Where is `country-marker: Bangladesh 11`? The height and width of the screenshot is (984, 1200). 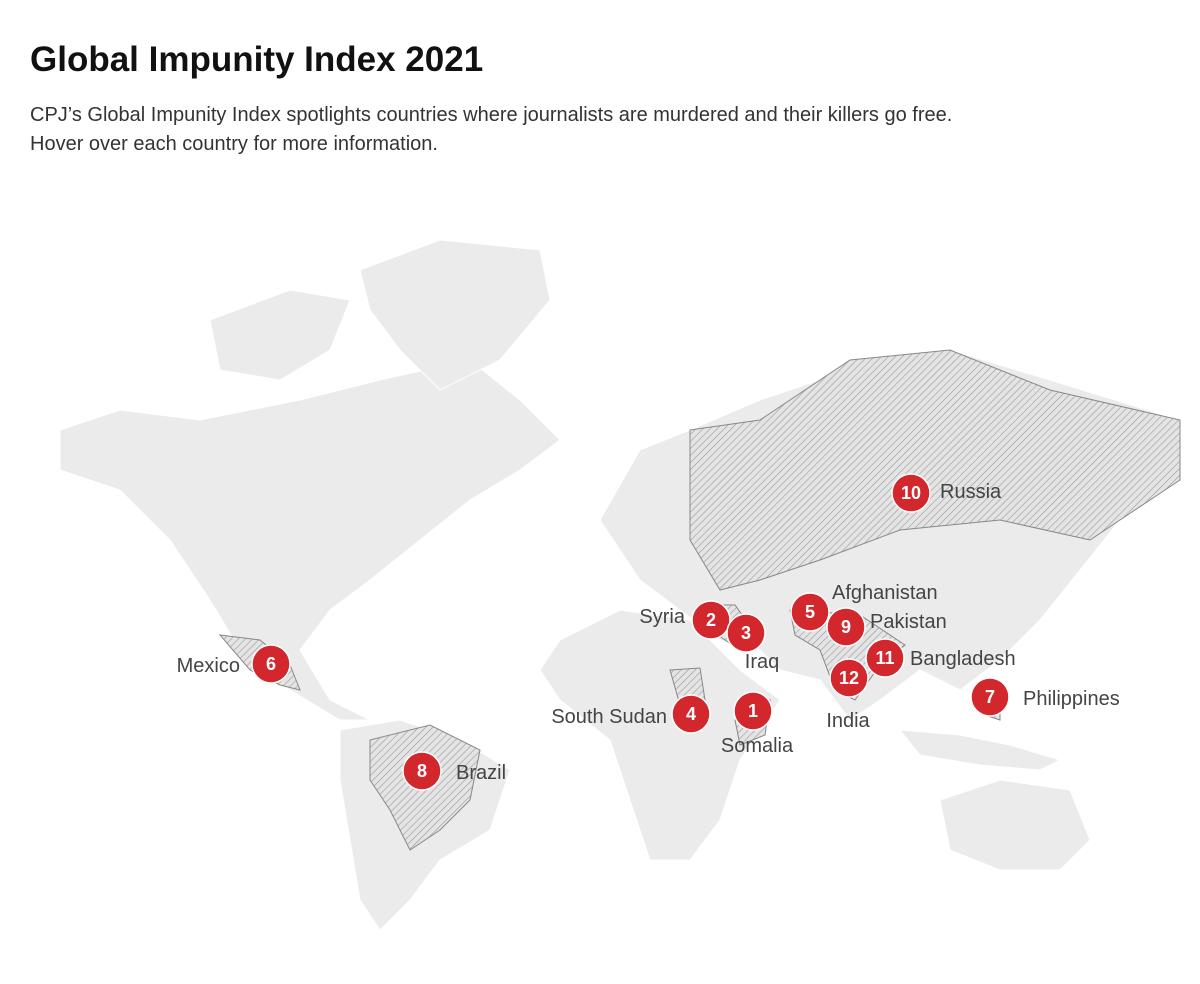
country-marker: Bangladesh 11 is located at coordinates (940, 658).